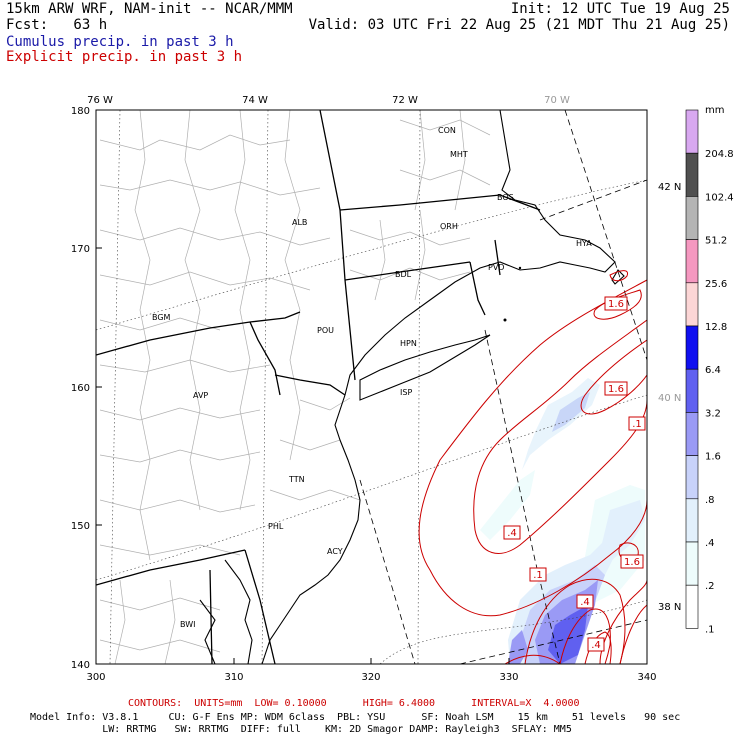  What do you see at coordinates (716, 327) in the screenshot?
I see `colorbar-level-label: 12.8` at bounding box center [716, 327].